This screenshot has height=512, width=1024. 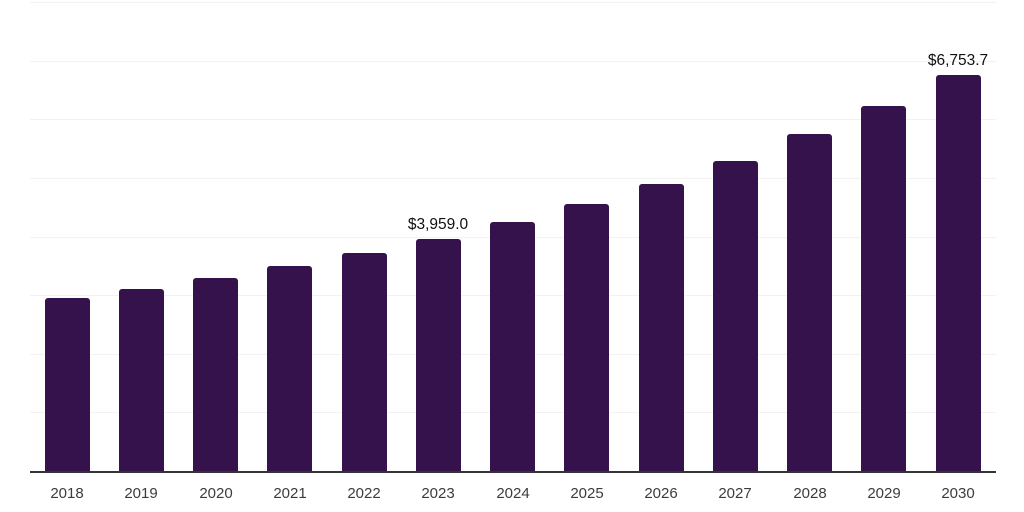 What do you see at coordinates (512, 346) in the screenshot?
I see `bar-2024` at bounding box center [512, 346].